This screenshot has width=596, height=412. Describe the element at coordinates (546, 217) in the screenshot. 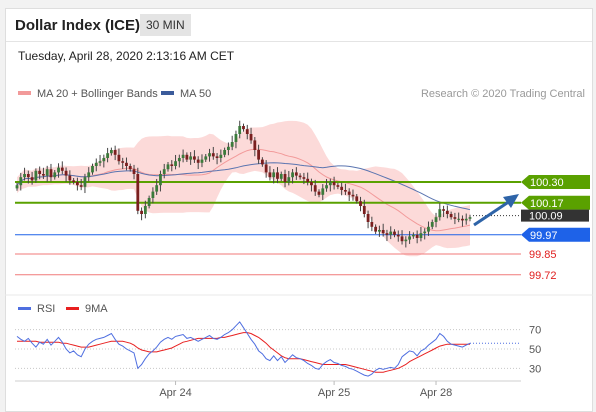

I see `current-price-label: 100.09` at that location.